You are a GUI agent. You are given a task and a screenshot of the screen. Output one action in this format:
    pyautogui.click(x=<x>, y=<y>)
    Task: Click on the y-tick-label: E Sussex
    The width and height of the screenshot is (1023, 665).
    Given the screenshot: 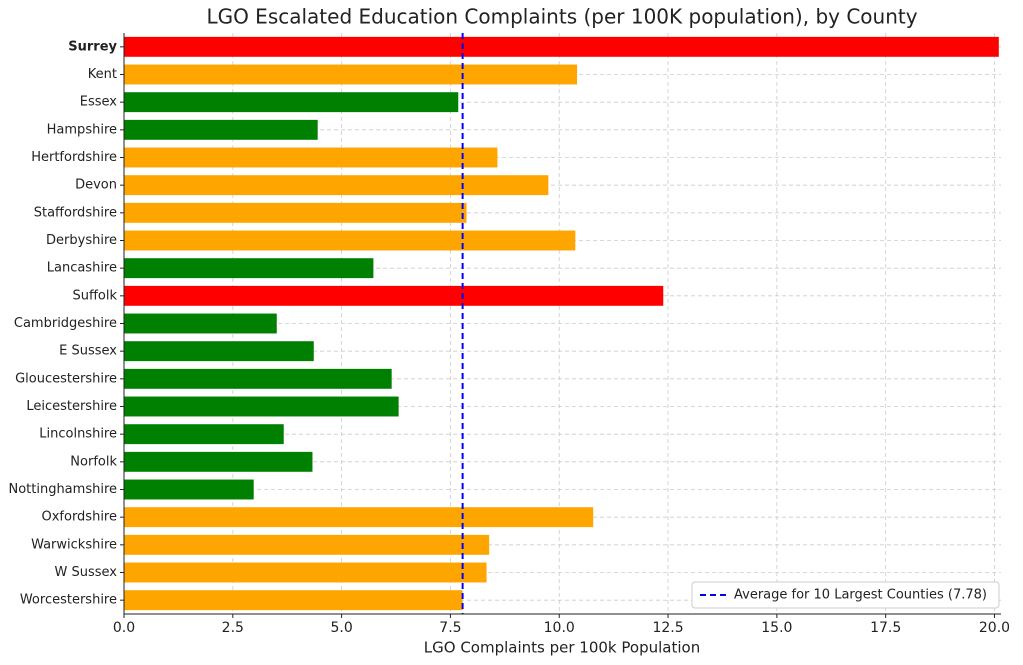 What is the action you would take?
    pyautogui.click(x=88, y=351)
    